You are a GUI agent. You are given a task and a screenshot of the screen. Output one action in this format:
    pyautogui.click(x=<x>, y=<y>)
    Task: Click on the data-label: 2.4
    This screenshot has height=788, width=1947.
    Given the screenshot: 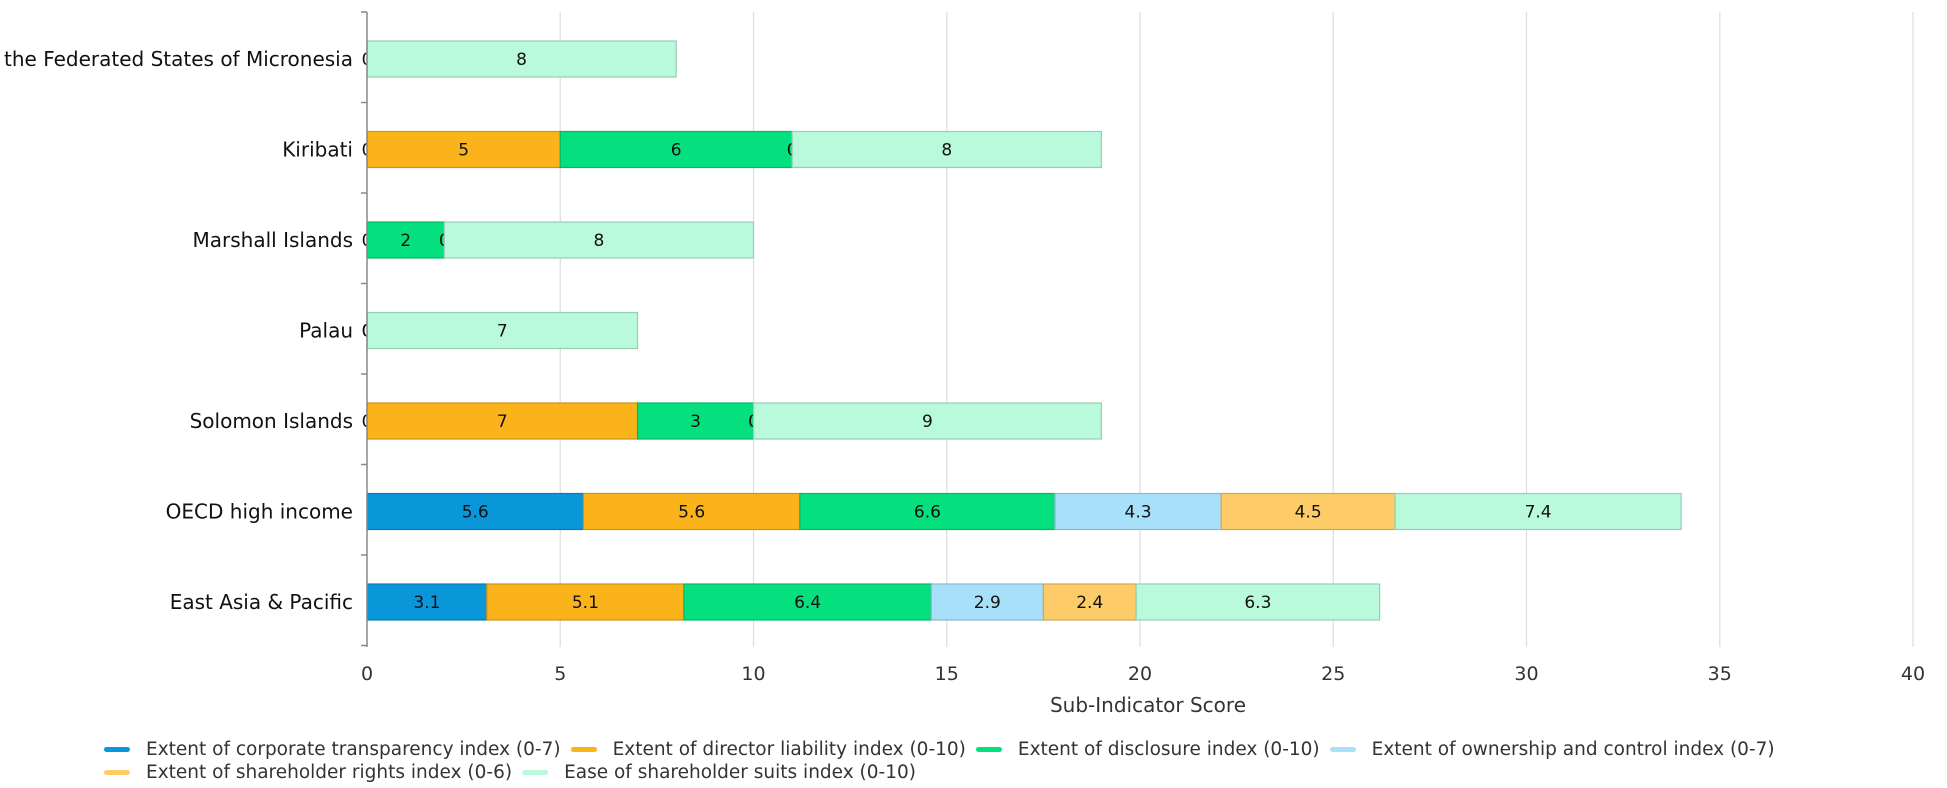 What is the action you would take?
    pyautogui.click(x=1089, y=603)
    